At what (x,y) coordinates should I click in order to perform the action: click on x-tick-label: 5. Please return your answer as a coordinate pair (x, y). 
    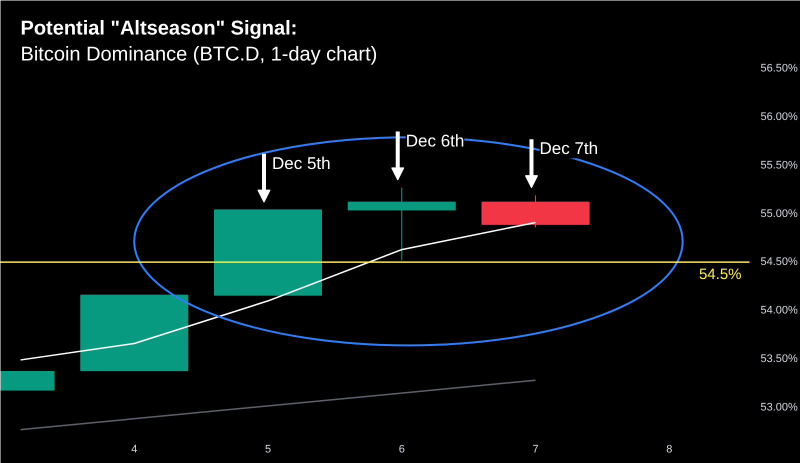
    Looking at the image, I should click on (268, 450).